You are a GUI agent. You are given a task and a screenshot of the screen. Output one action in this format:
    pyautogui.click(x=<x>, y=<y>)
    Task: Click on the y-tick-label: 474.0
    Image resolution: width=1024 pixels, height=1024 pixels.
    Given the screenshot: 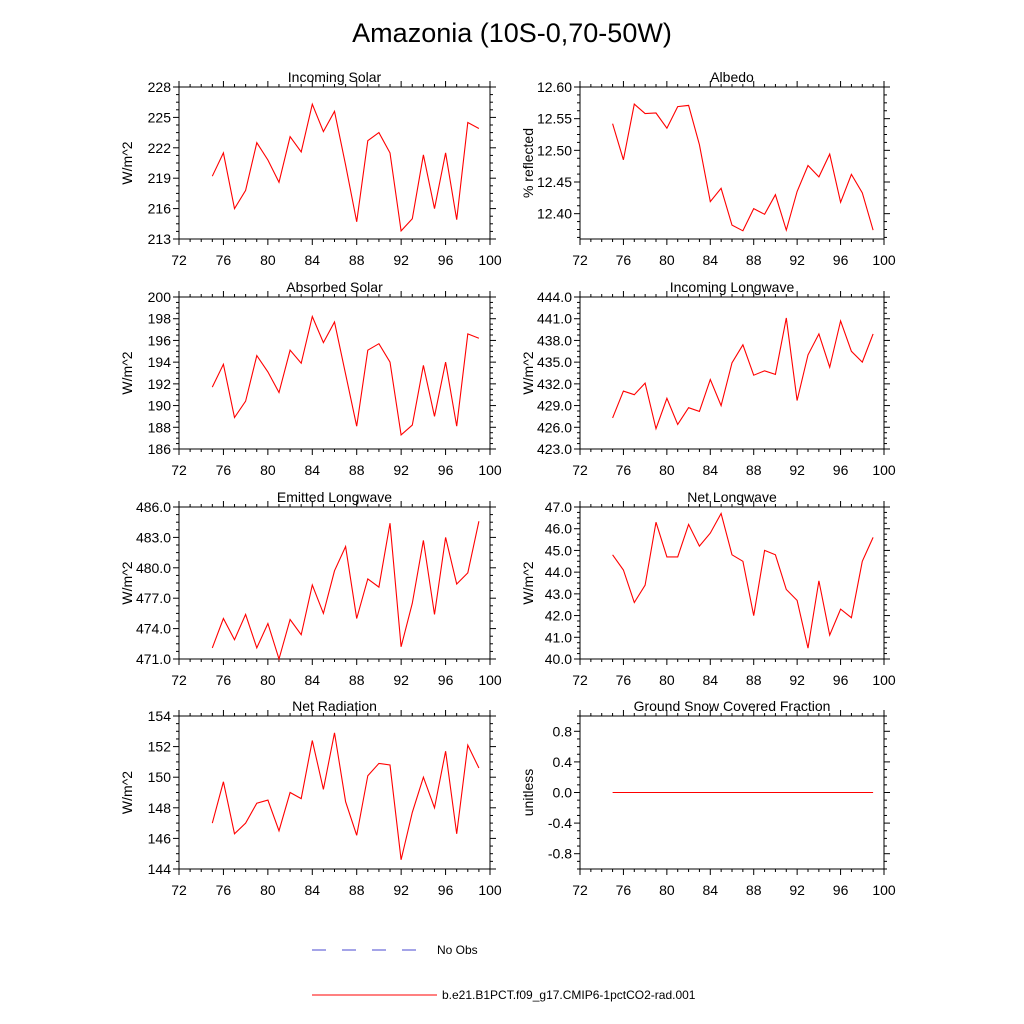 What is the action you would take?
    pyautogui.click(x=153, y=629)
    